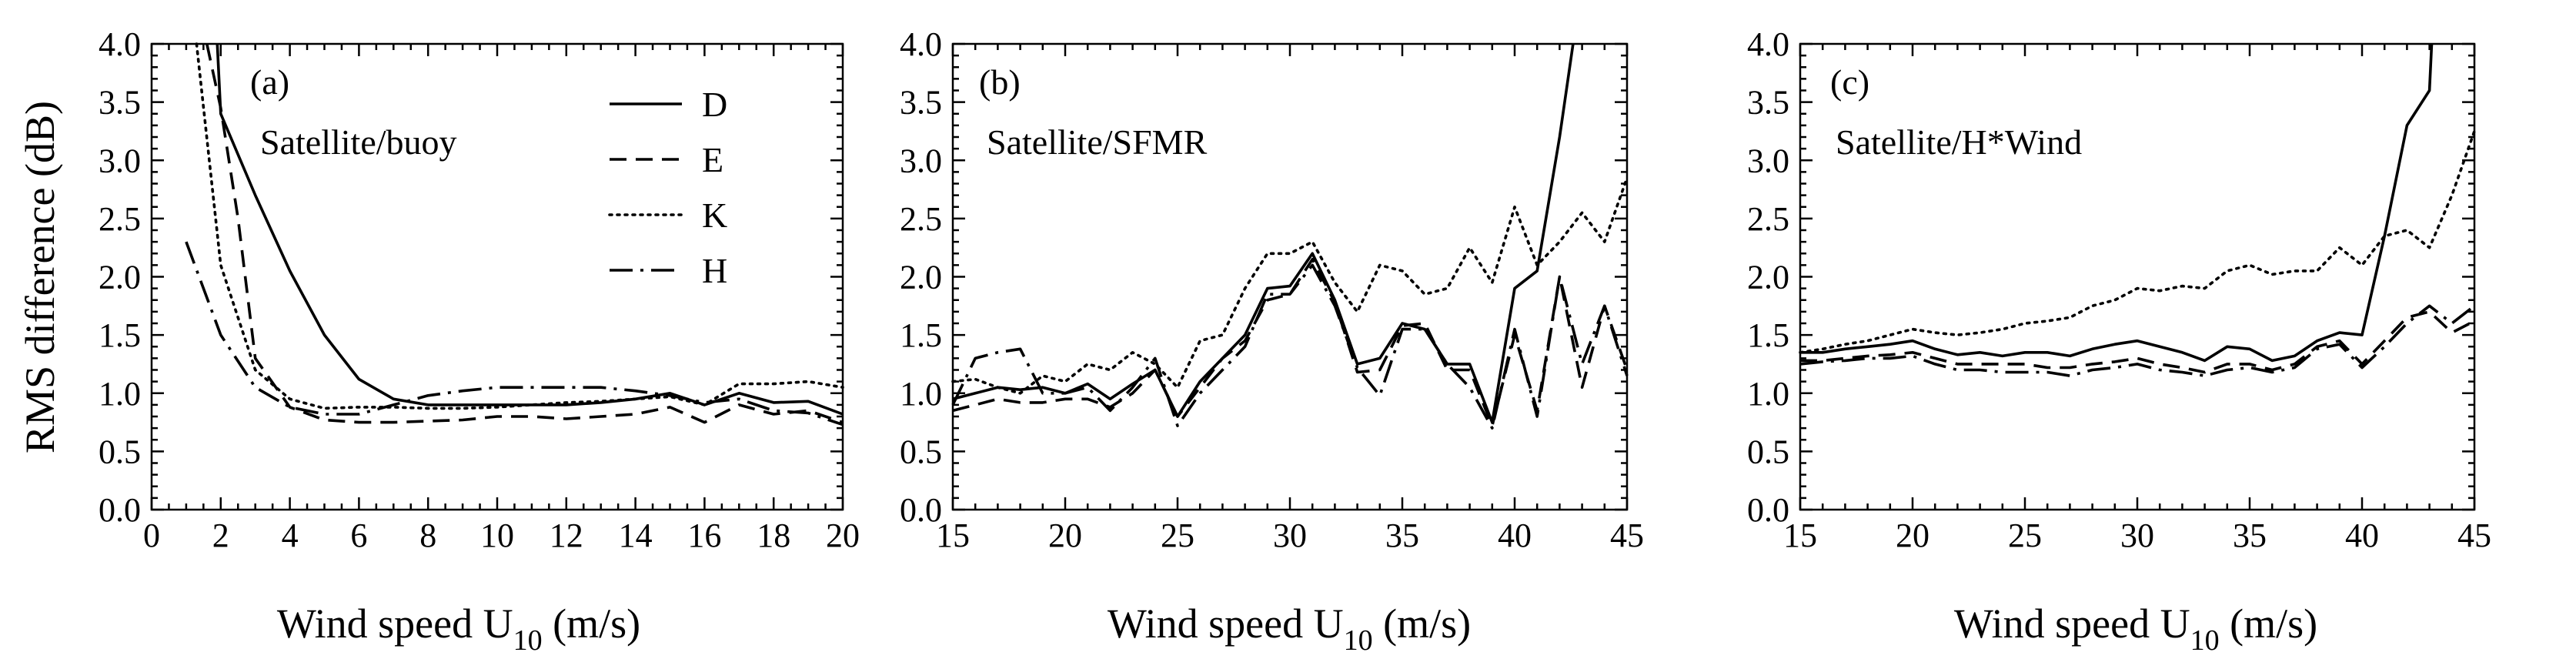  I want to click on panel-c-xlabel: Wind speed U10 (m/s), so click(2135, 628).